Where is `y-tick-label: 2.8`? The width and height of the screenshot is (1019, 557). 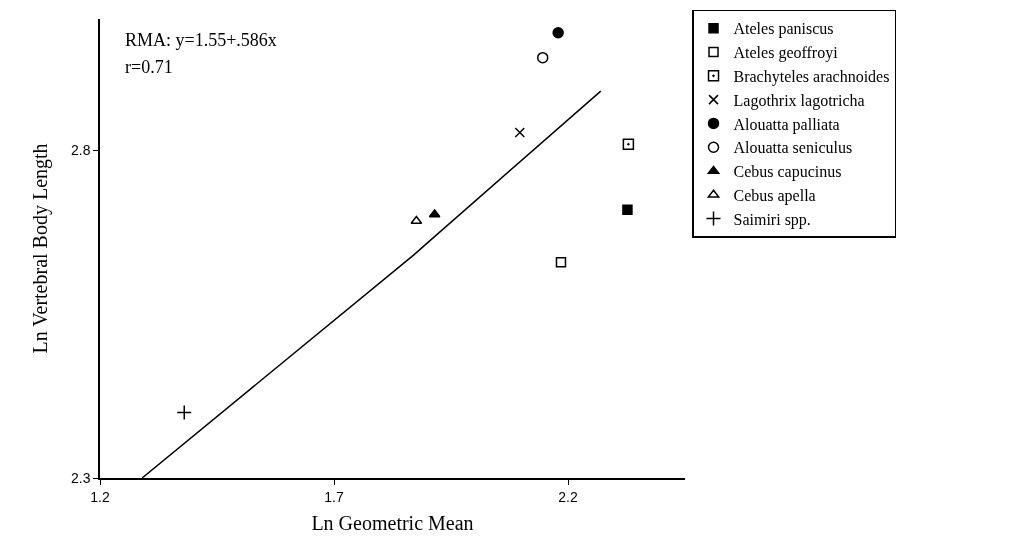 y-tick-label: 2.8 is located at coordinates (80, 150).